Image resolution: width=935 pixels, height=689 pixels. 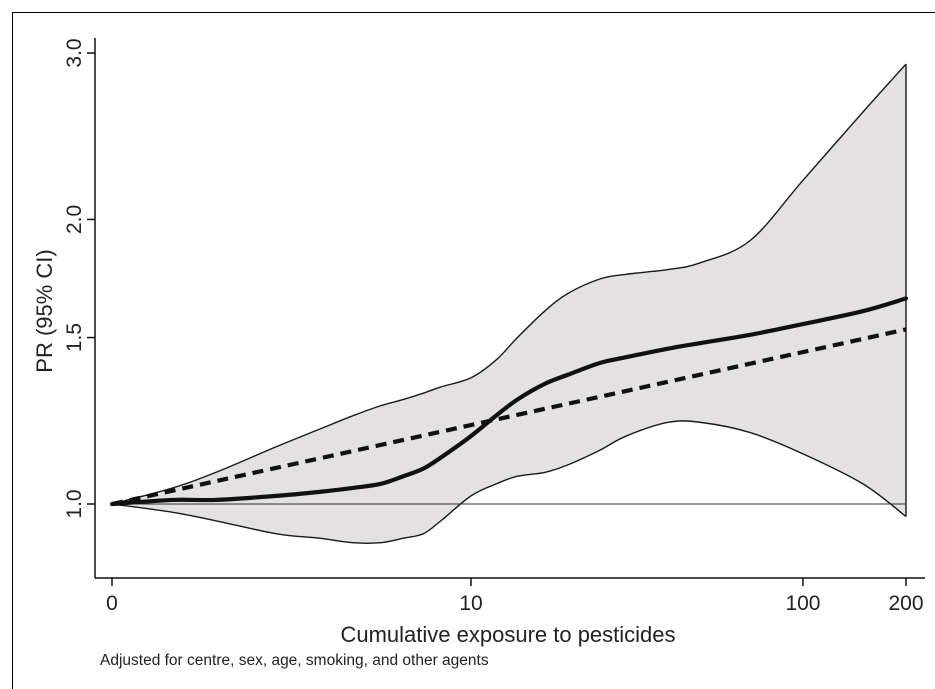 What do you see at coordinates (74, 337) in the screenshot?
I see `y-tick-label: 1.5` at bounding box center [74, 337].